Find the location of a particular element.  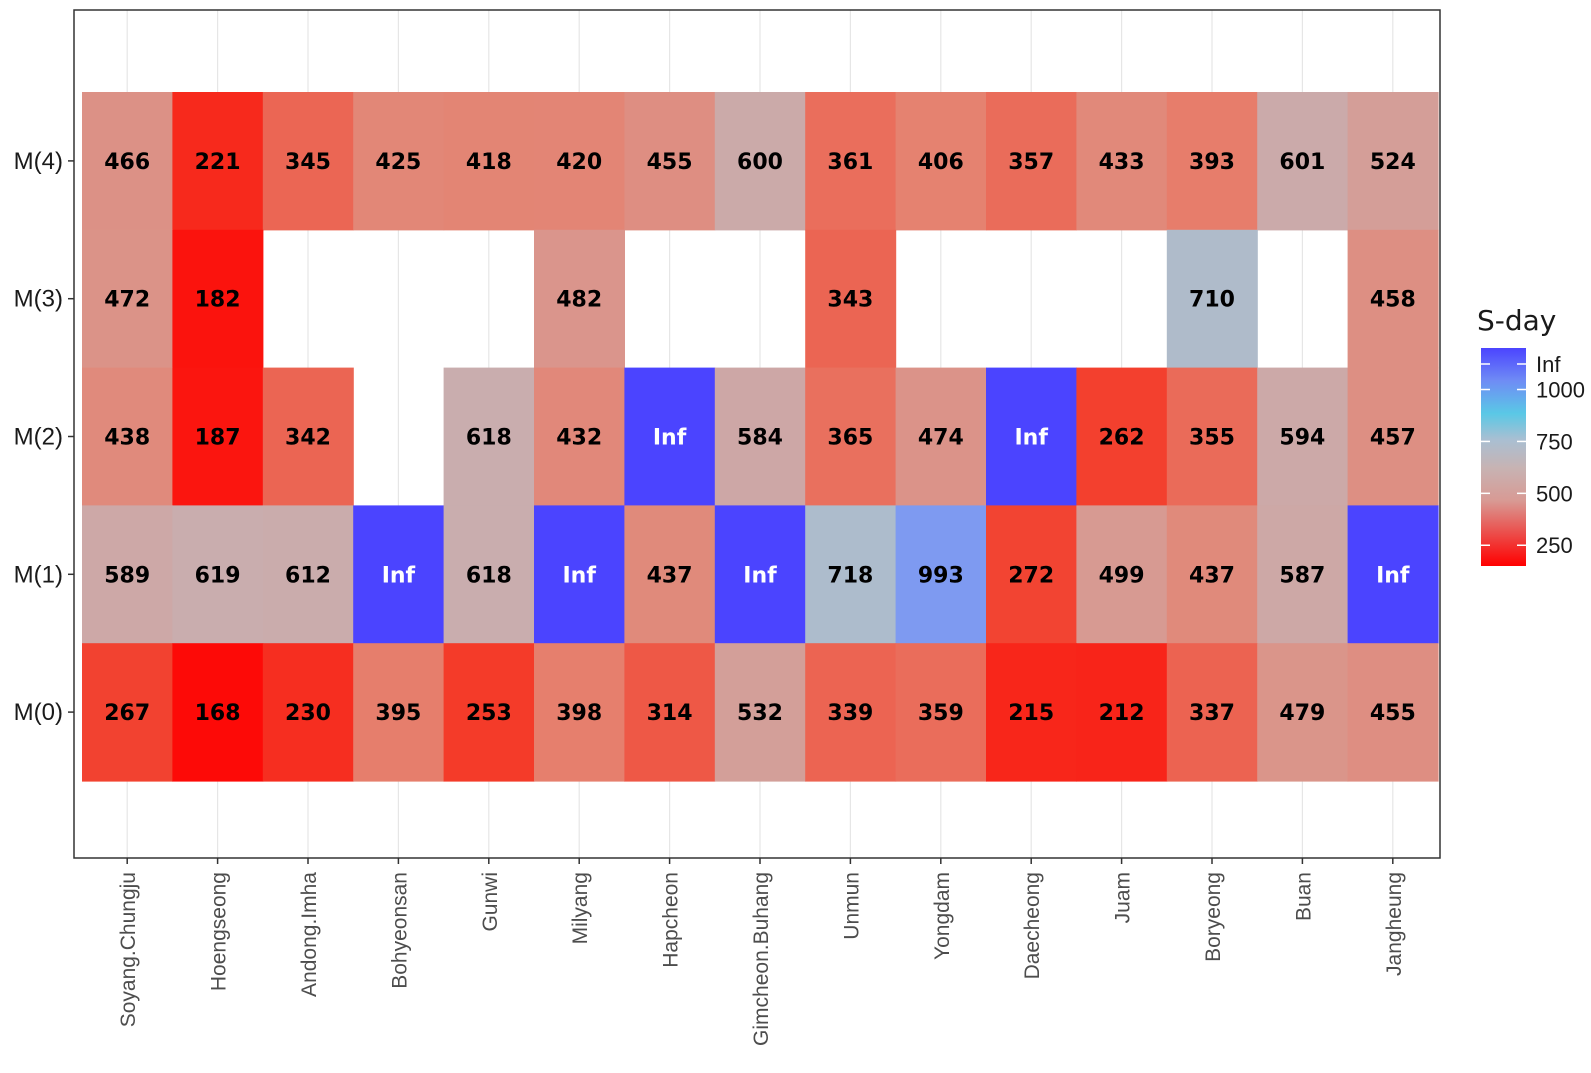

cell-label: 267 is located at coordinates (127, 713).